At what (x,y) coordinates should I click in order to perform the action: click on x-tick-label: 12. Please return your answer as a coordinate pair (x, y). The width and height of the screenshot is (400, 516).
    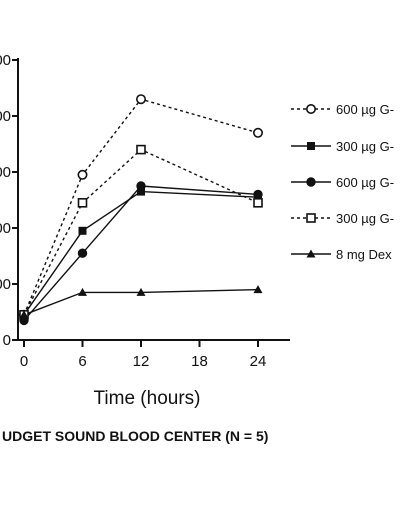
    Looking at the image, I should click on (141, 361).